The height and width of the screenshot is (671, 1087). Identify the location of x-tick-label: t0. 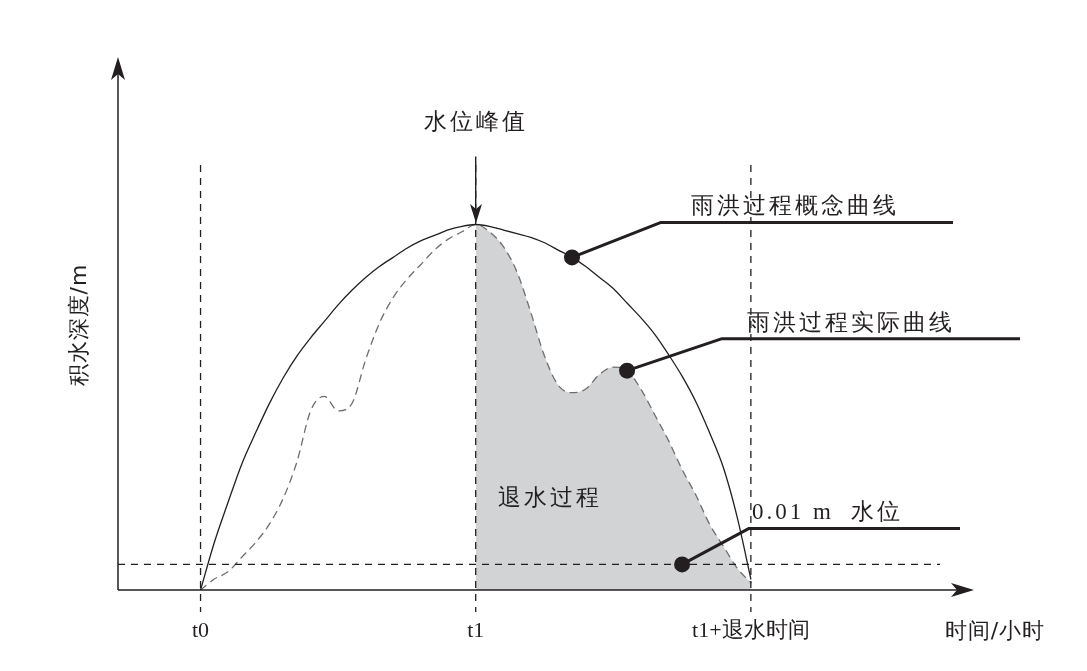
(200, 629).